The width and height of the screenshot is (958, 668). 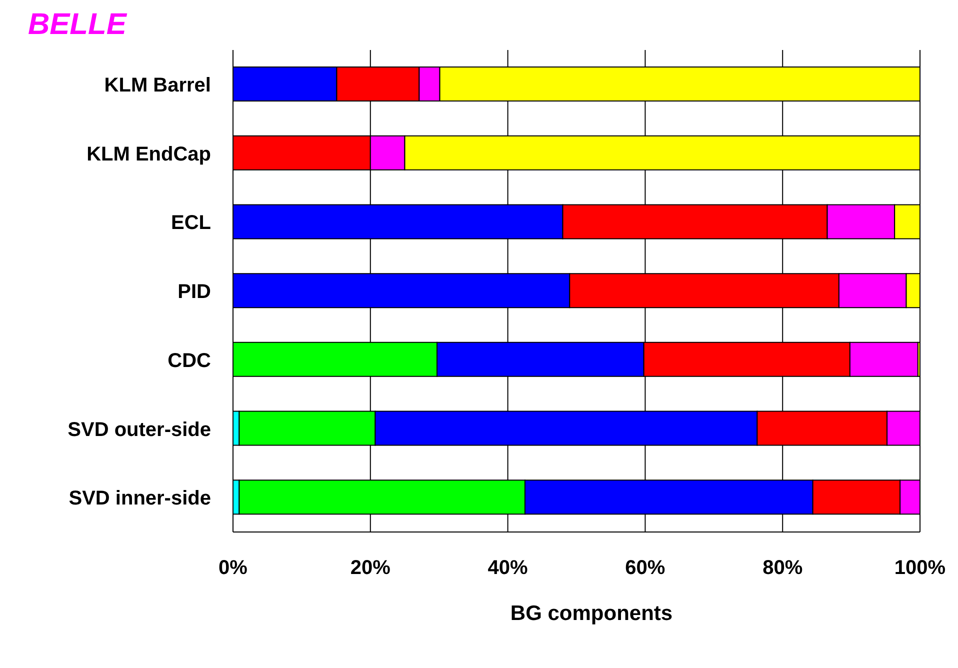 I want to click on y-tick-label: PID, so click(x=194, y=292).